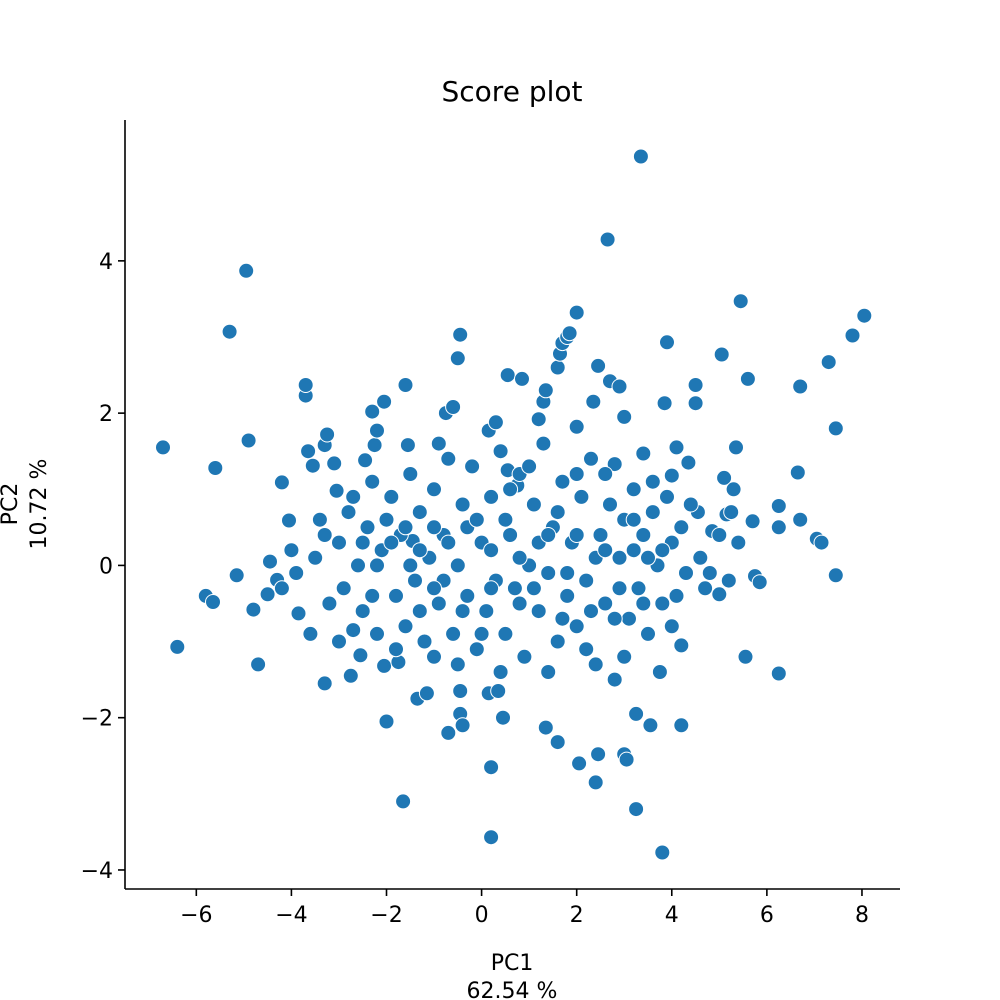 The image size is (1000, 1000). I want to click on x-tick-label: 6, so click(767, 915).